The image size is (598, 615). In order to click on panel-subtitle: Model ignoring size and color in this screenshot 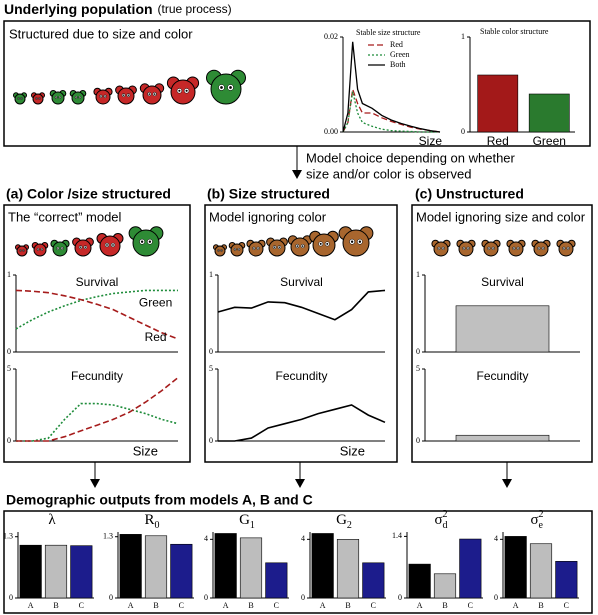, I will do `click(501, 216)`.